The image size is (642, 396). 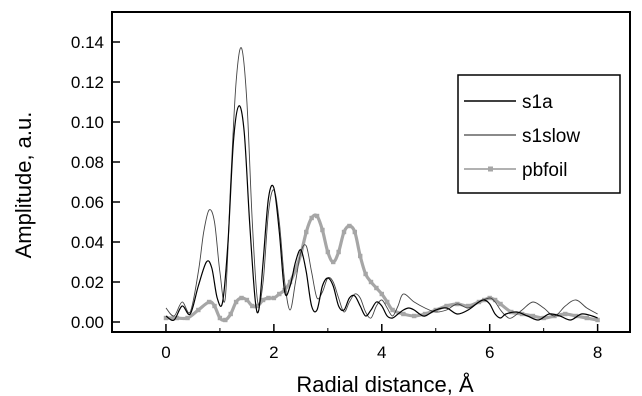 I want to click on legend: s1a s1slow pbfoil, so click(x=539, y=134).